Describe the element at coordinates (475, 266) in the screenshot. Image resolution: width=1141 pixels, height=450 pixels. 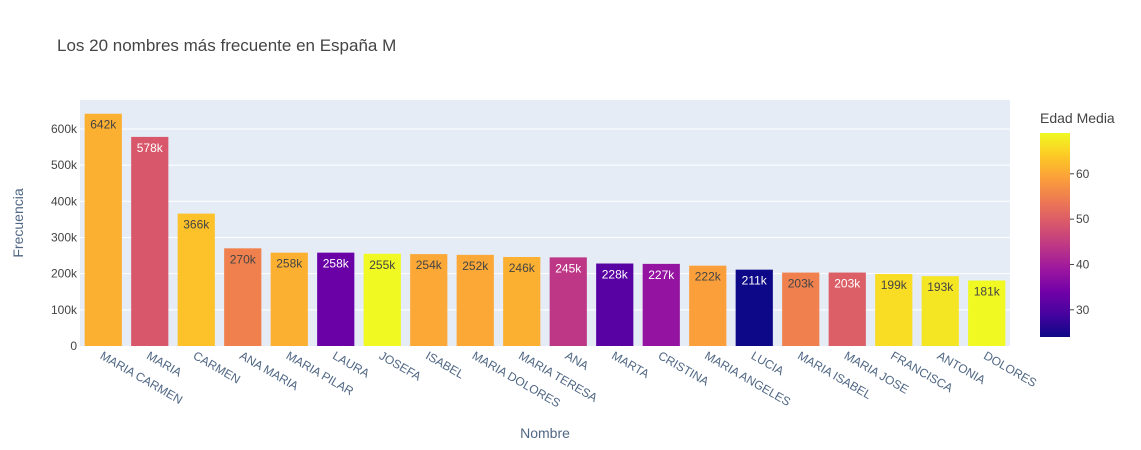
I see `bar-value-label: 252k` at that location.